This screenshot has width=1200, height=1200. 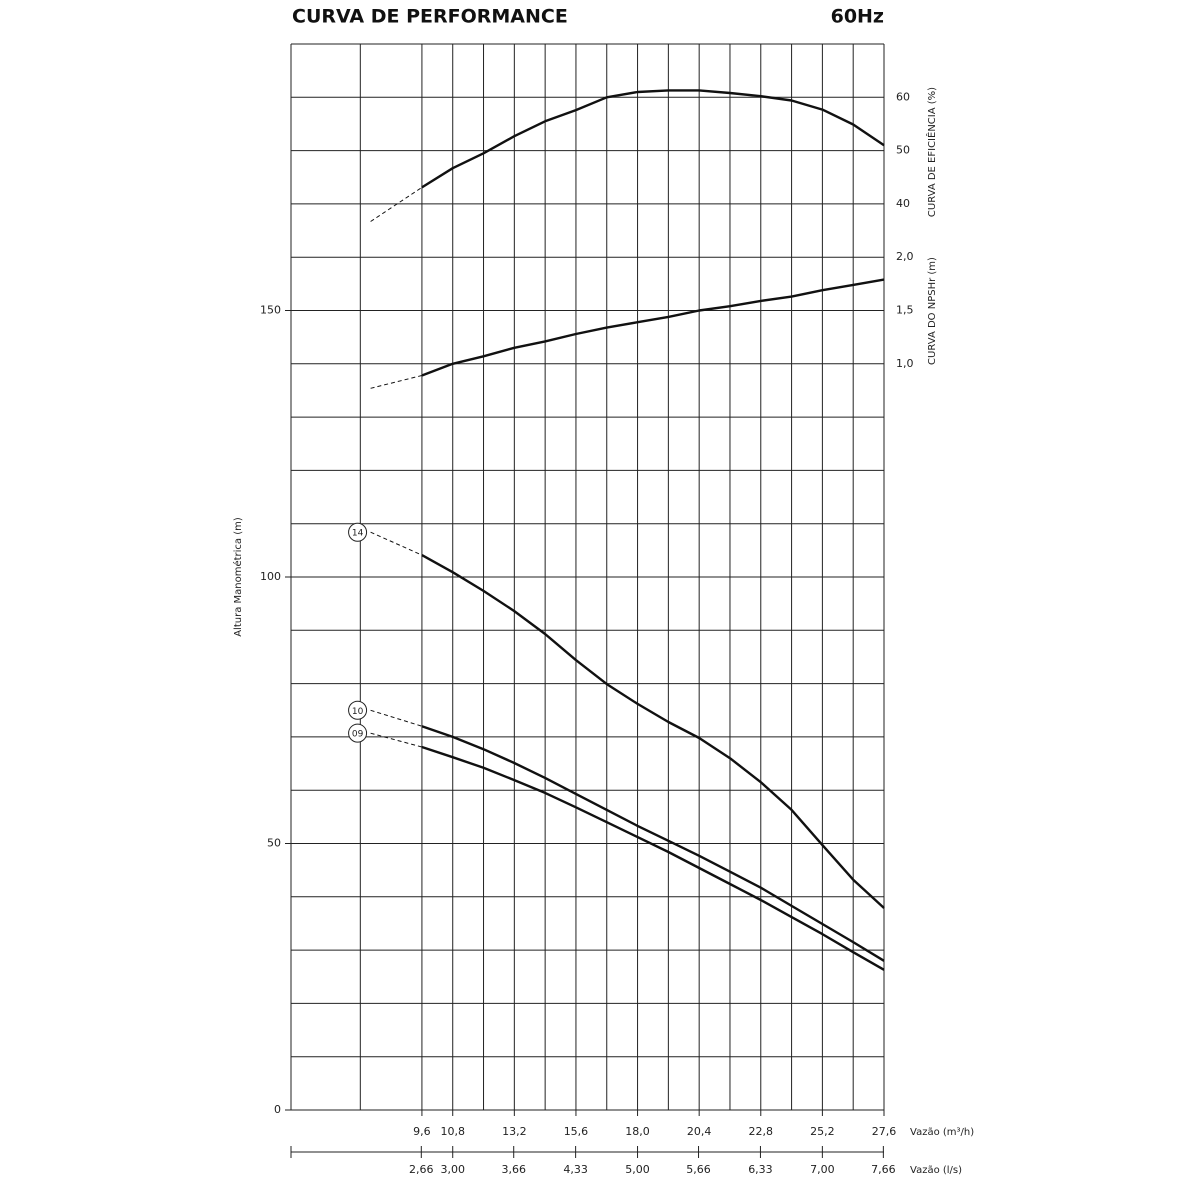 I want to click on x-tick-label: 15,6, so click(x=576, y=1131).